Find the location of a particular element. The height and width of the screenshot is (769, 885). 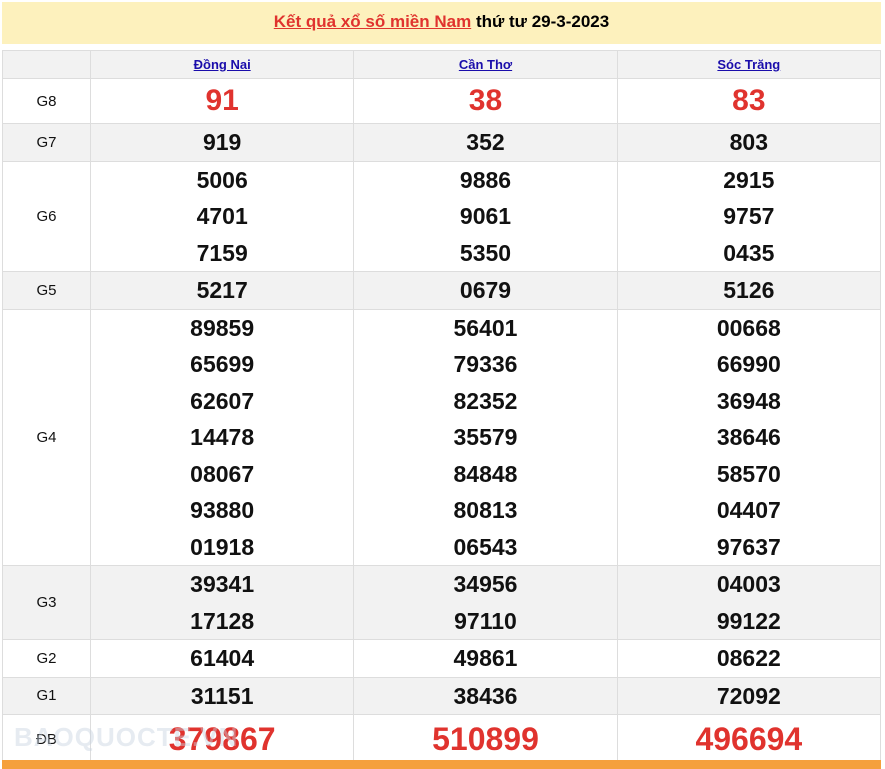

prize-label: ĐB is located at coordinates (46, 739).